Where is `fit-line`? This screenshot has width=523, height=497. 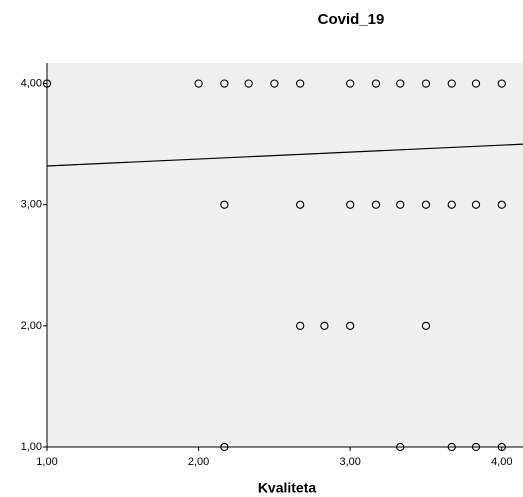
fit-line is located at coordinates (284, 155).